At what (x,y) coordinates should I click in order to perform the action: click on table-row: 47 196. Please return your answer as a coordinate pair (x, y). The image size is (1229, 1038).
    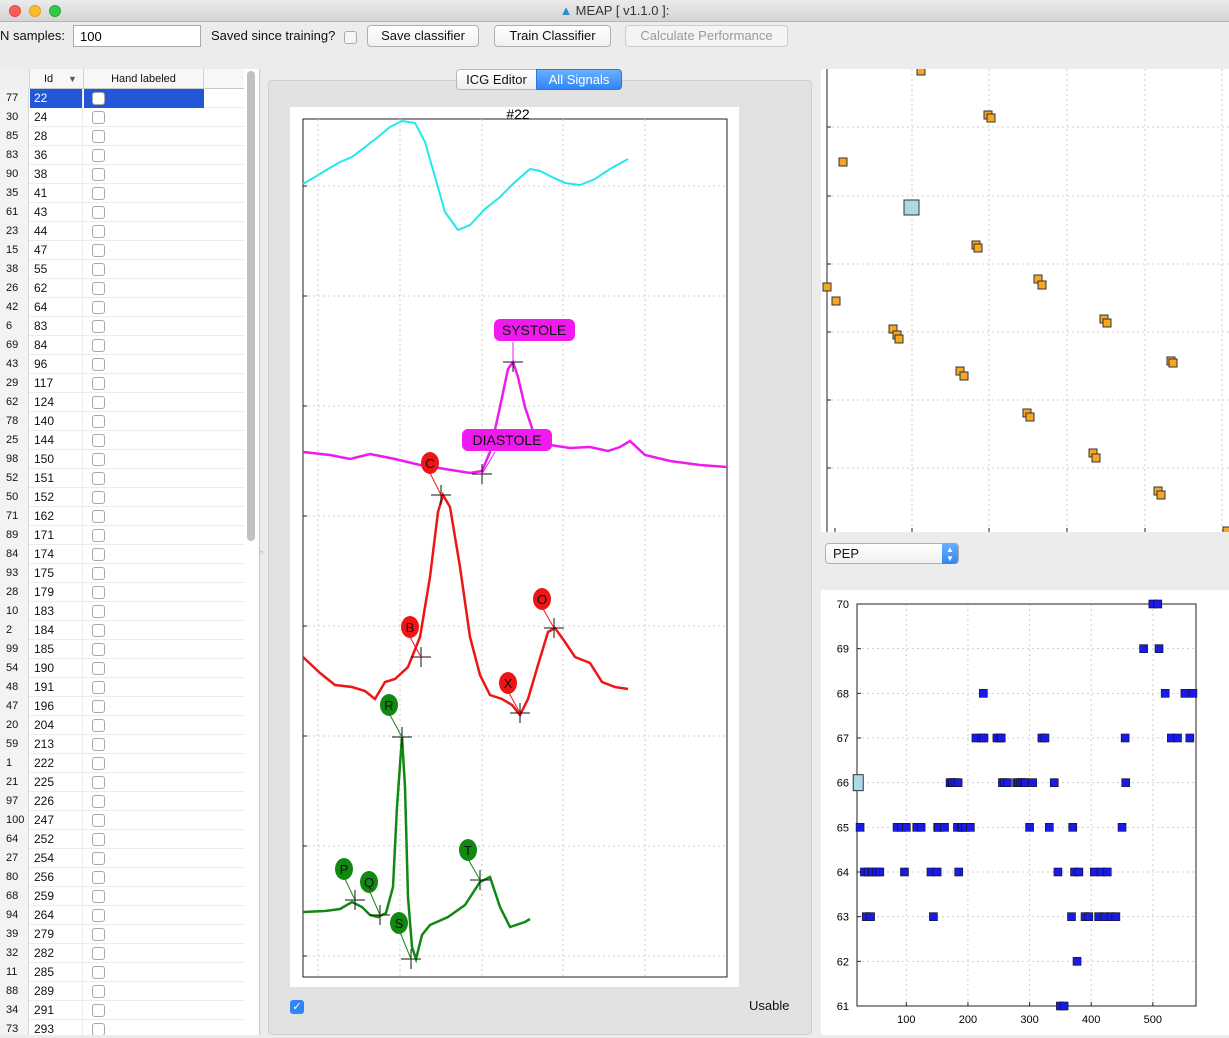
    Looking at the image, I should click on (122, 706).